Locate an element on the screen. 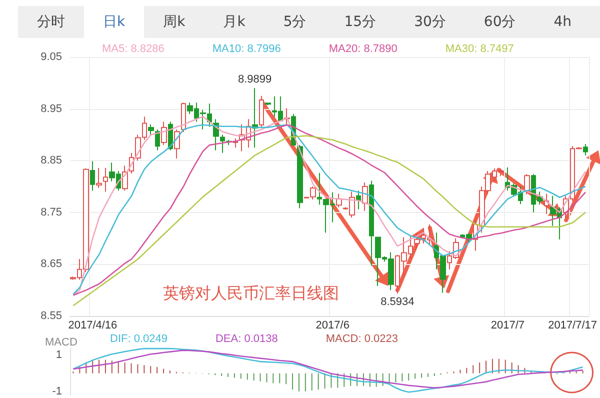 Image resolution: width=600 pixels, height=398 pixels. text: 周k is located at coordinates (174, 22).